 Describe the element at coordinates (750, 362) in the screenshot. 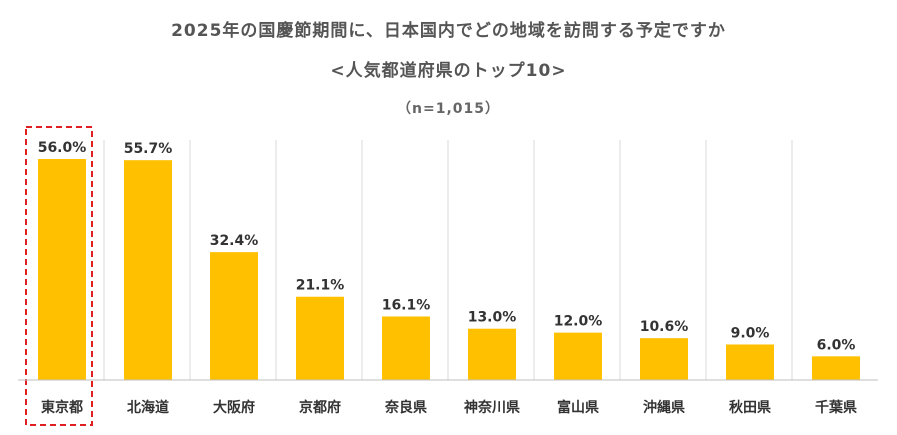

I see `bar-秋田県` at that location.